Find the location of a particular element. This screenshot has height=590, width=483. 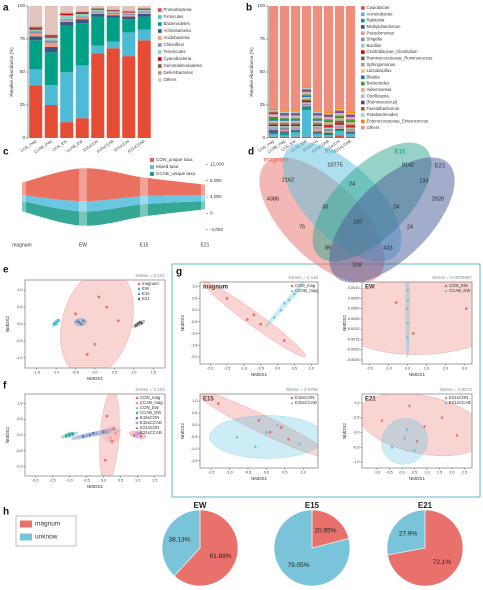

legend-label: Ralstonia is located at coordinates (376, 20).